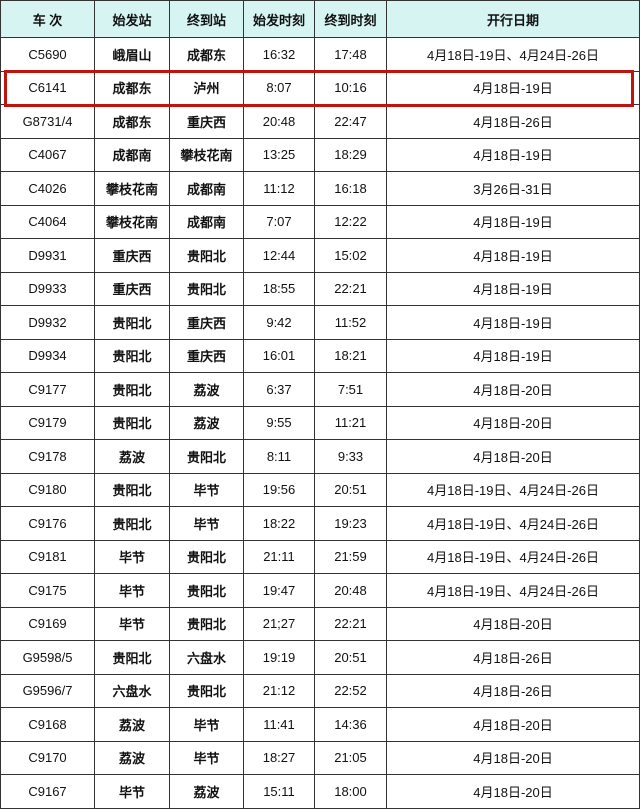  What do you see at coordinates (47, 288) in the screenshot?
I see `cell-train-number: D9933` at bounding box center [47, 288].